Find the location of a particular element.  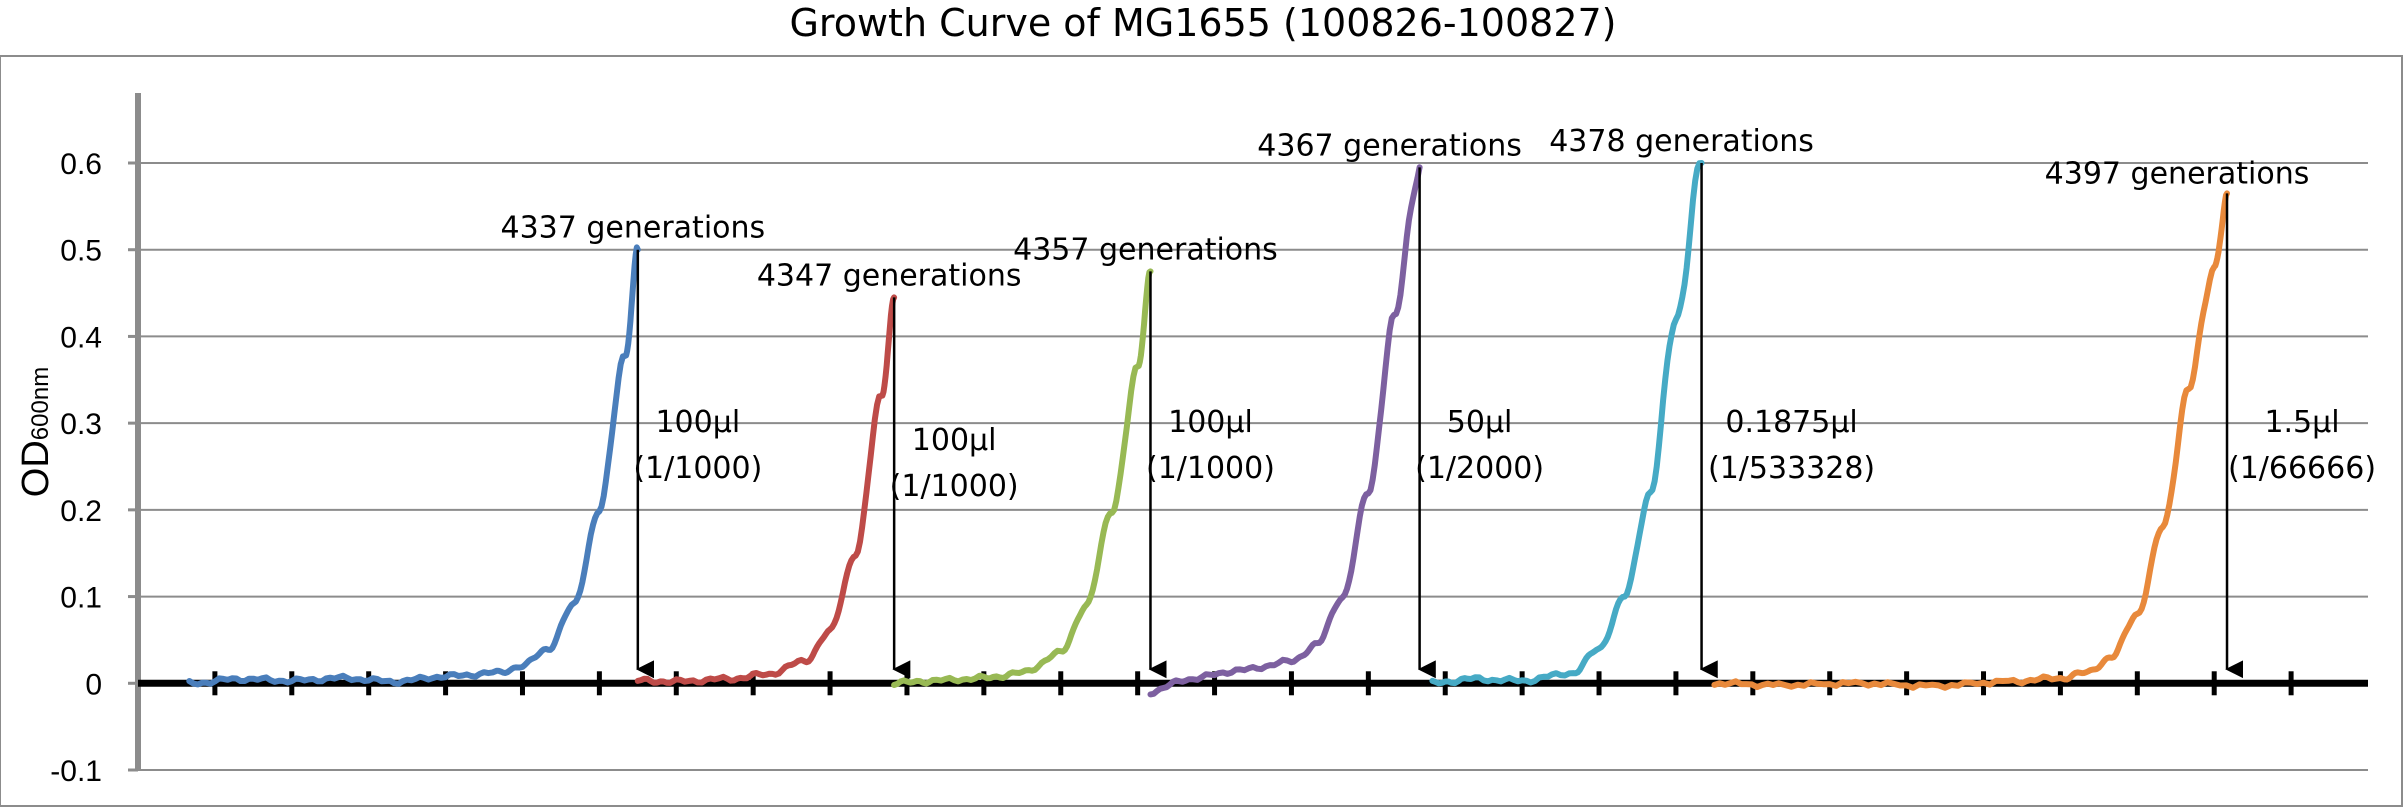

y-tick-label: 0 is located at coordinates (93, 684).